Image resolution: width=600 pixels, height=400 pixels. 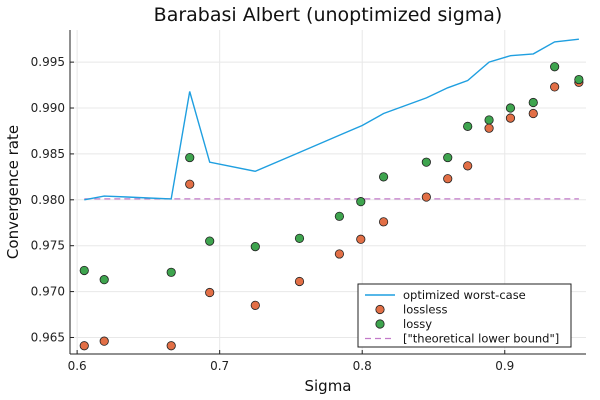 What do you see at coordinates (327, 386) in the screenshot?
I see `x-axis-label: Sigma` at bounding box center [327, 386].